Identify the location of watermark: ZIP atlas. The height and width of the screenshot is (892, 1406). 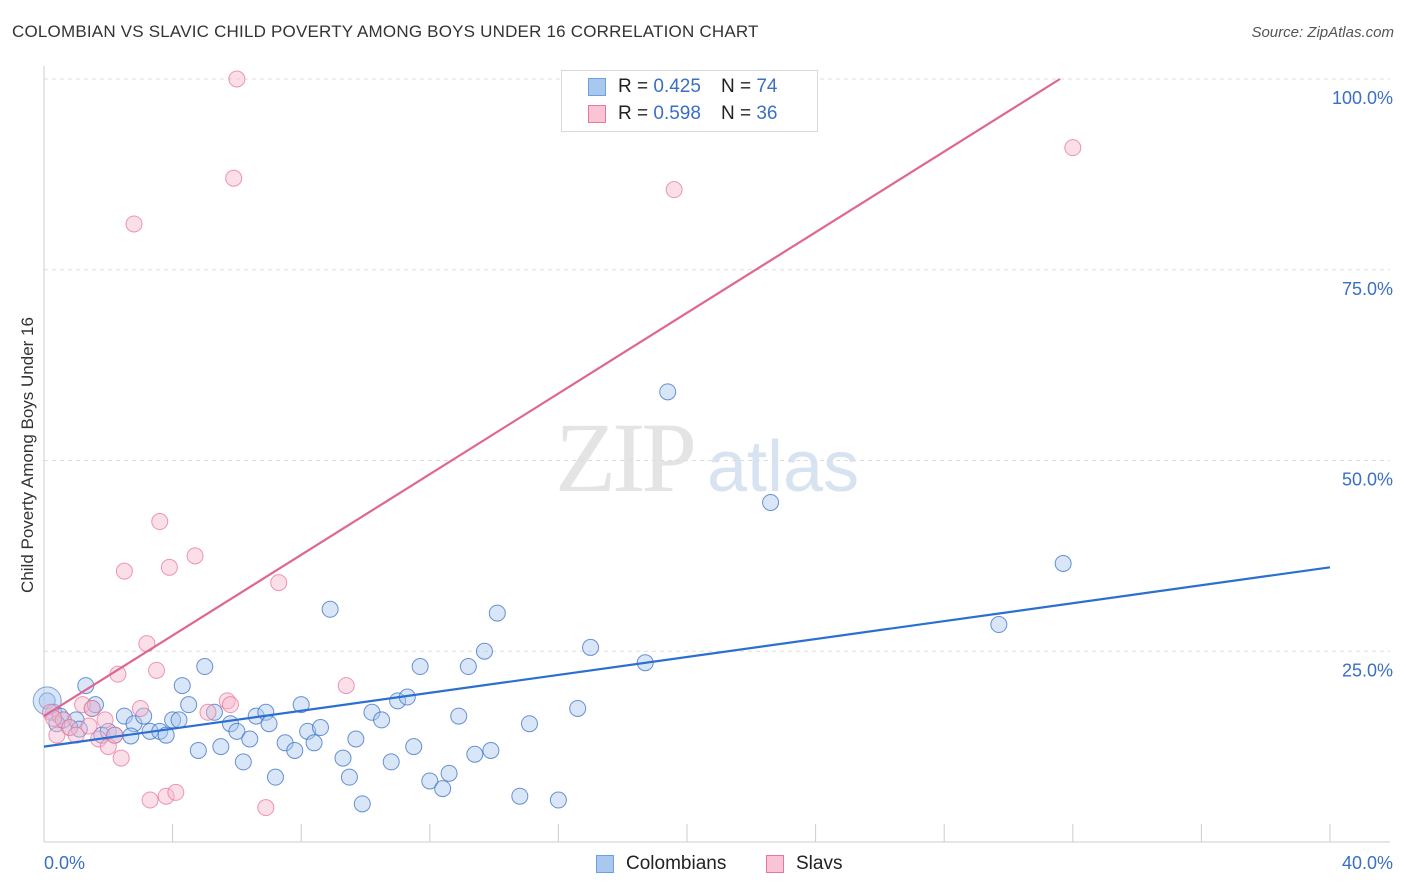
(707, 457).